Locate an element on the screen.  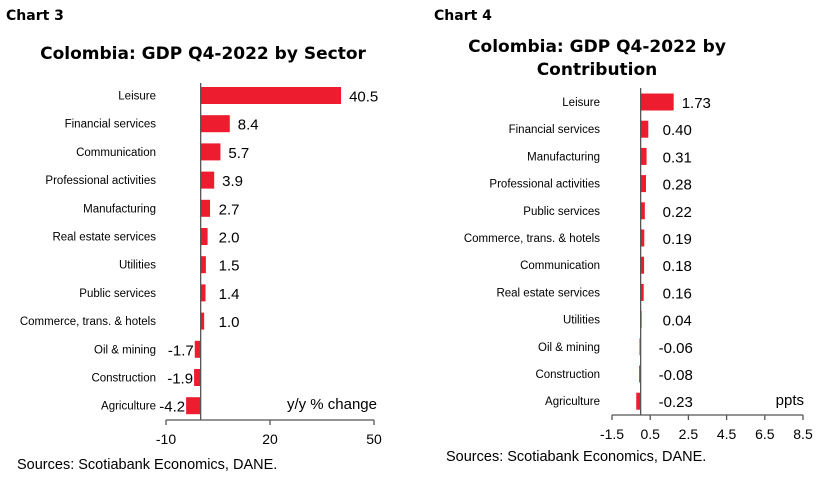
chart4-value-label: -0.23 is located at coordinates (676, 402).